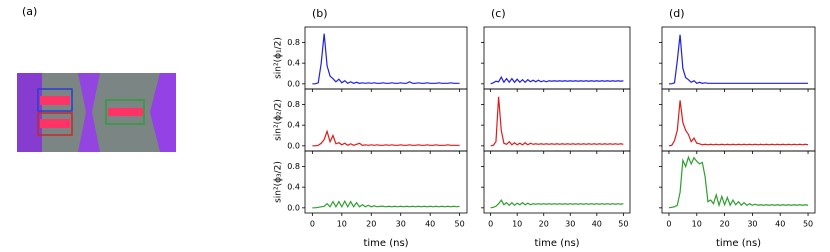 This screenshot has height=252, width=830. Describe the element at coordinates (279, 120) in the screenshot. I see `y-axis-label: sin²(ϕ₂/2)` at that location.